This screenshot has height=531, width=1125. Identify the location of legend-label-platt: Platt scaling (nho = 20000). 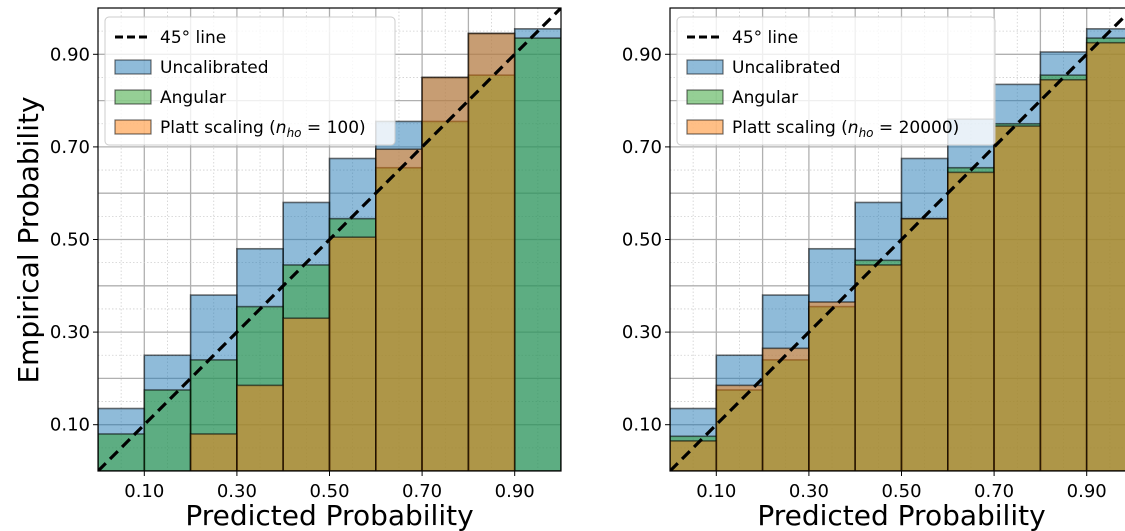
(845, 129).